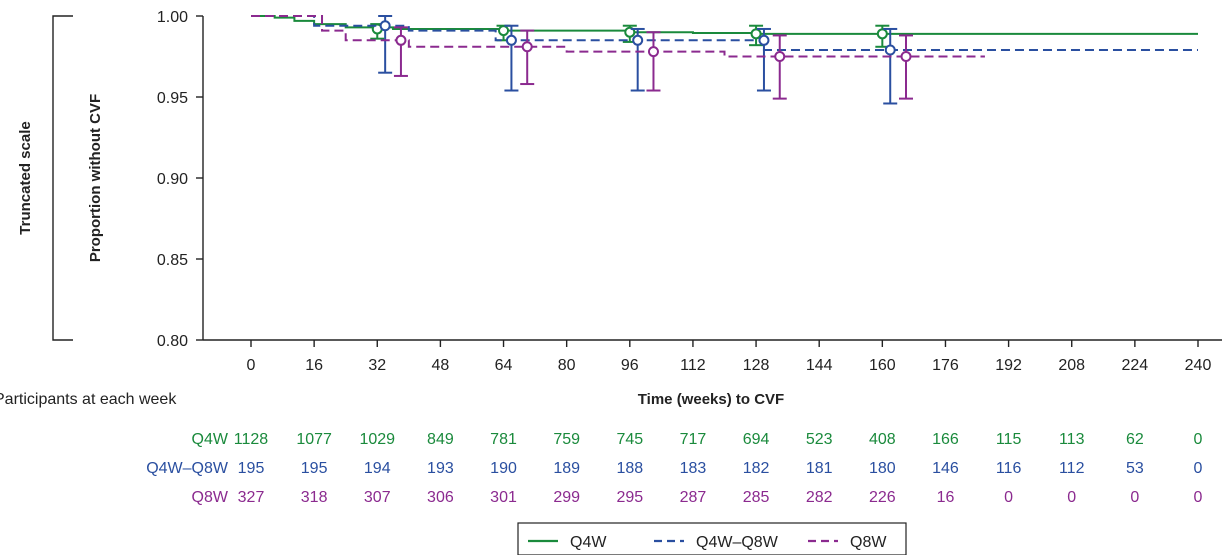 This screenshot has height=560, width=1222. What do you see at coordinates (566, 497) in the screenshot?
I see `risk-cell-2-5: 299` at bounding box center [566, 497].